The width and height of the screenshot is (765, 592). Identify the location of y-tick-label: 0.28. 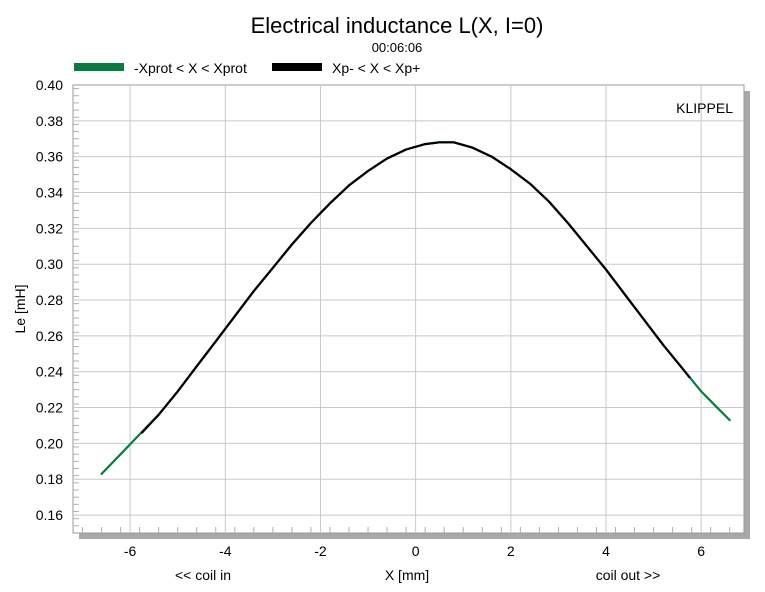
(49, 300).